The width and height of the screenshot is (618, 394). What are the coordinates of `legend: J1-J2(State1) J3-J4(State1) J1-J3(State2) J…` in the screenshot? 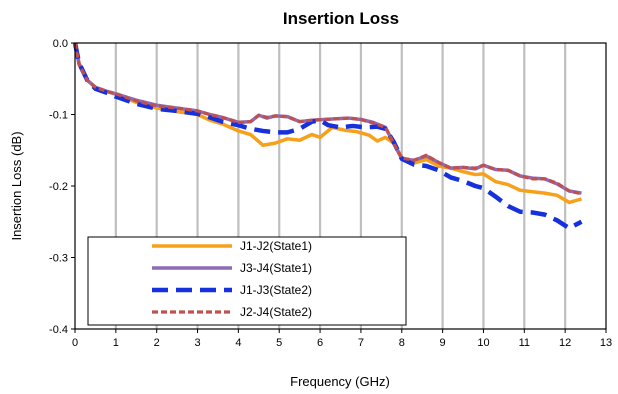 It's located at (247, 281).